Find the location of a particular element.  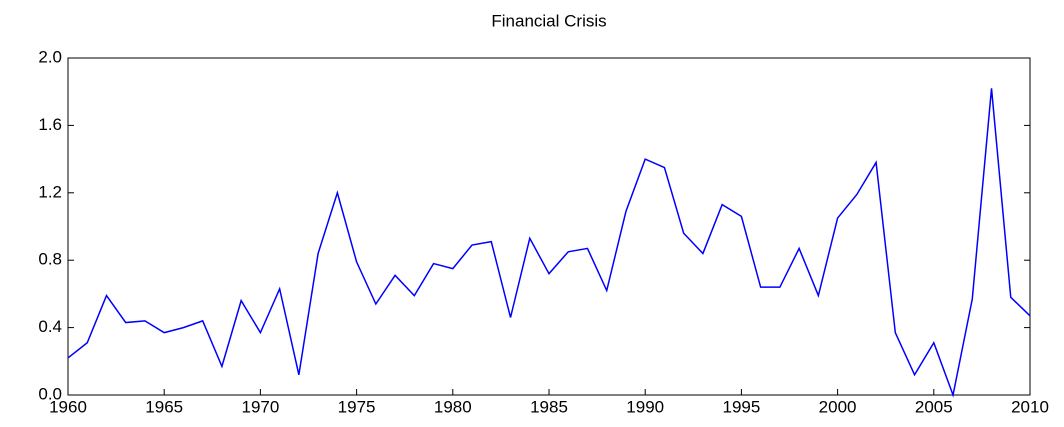

y-tick-label: 0.4 is located at coordinates (50, 326).